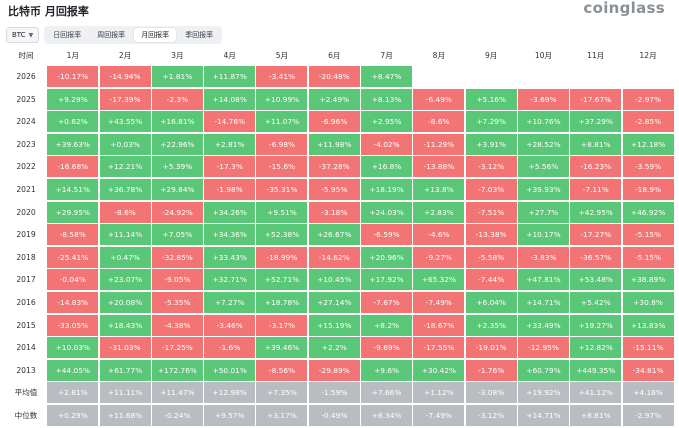 This screenshot has height=428, width=679. I want to click on row-label: 2015, so click(26, 325).